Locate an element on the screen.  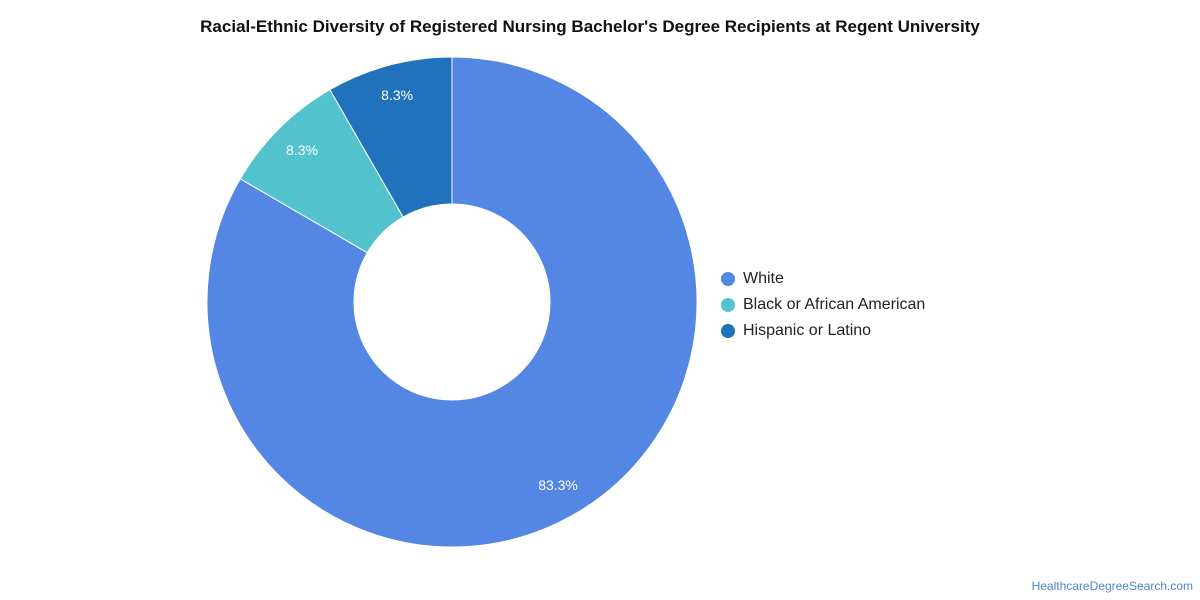
legend-label-black-or-african-american: Black or African American is located at coordinates (834, 304).